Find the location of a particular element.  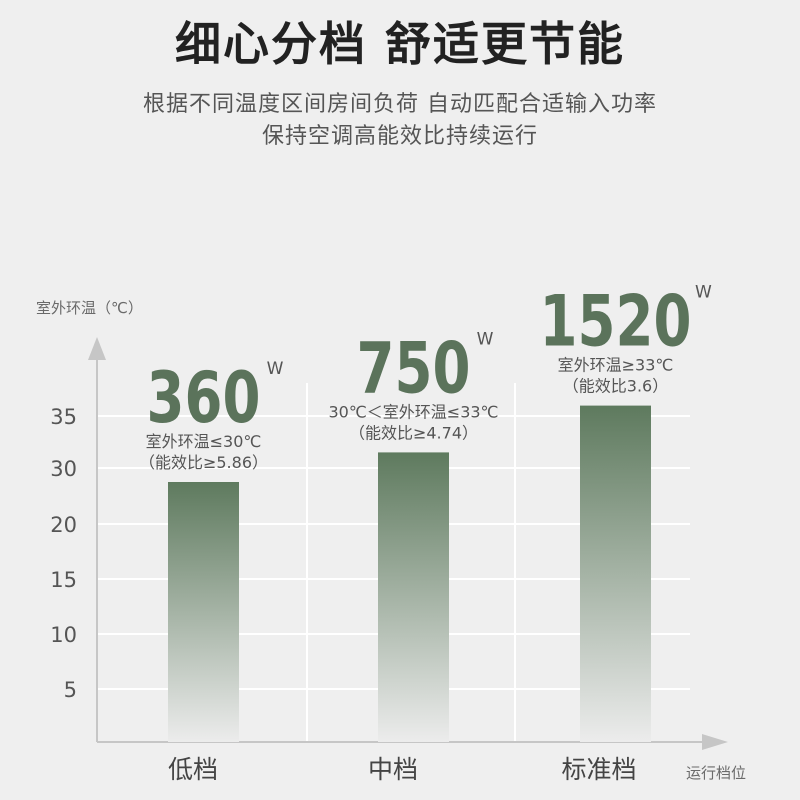

power-value-label: 1520 is located at coordinates (616, 321).